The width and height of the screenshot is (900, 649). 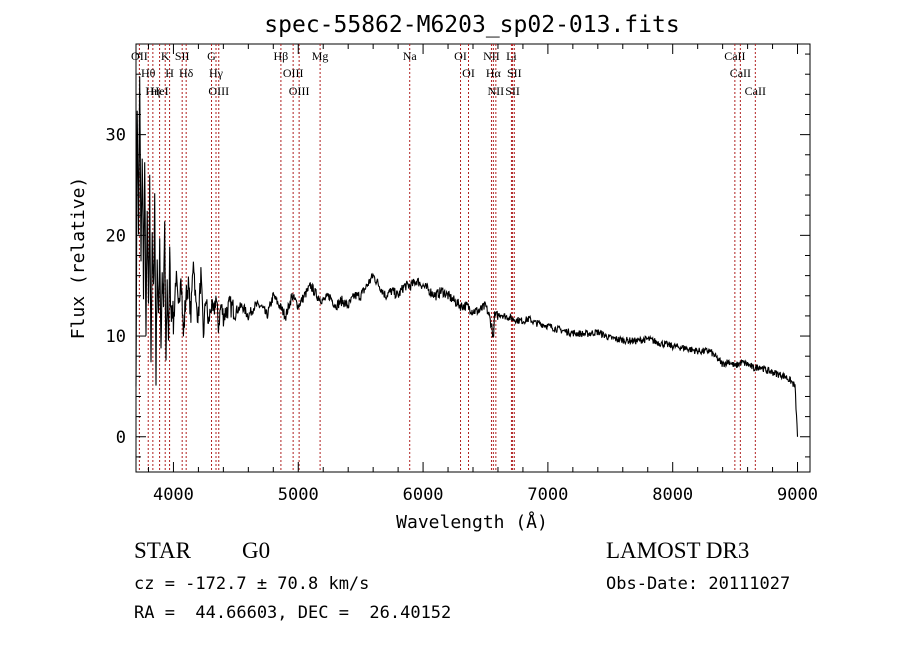 What do you see at coordinates (491, 56) in the screenshot?
I see `line-label-18: NII` at bounding box center [491, 56].